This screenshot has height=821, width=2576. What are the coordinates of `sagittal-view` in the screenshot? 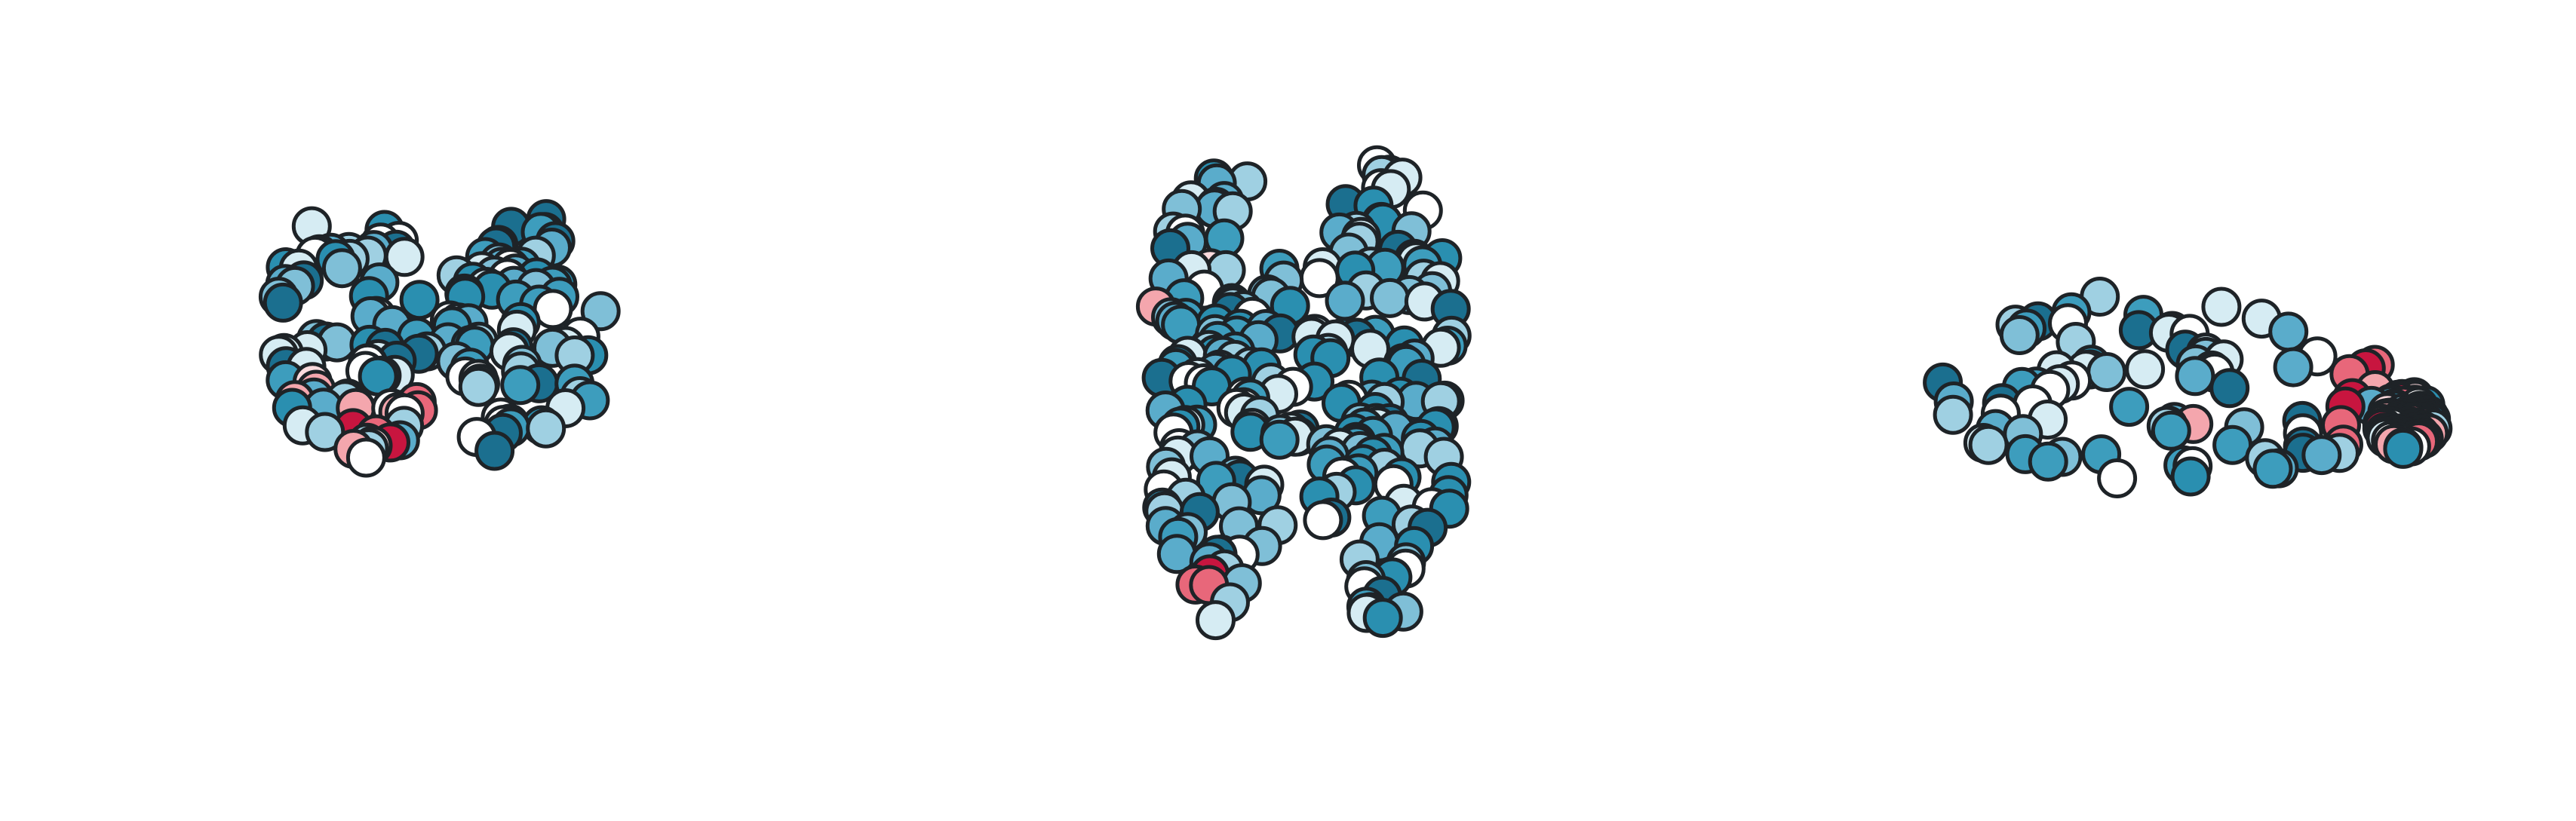 It's located at (2188, 387).